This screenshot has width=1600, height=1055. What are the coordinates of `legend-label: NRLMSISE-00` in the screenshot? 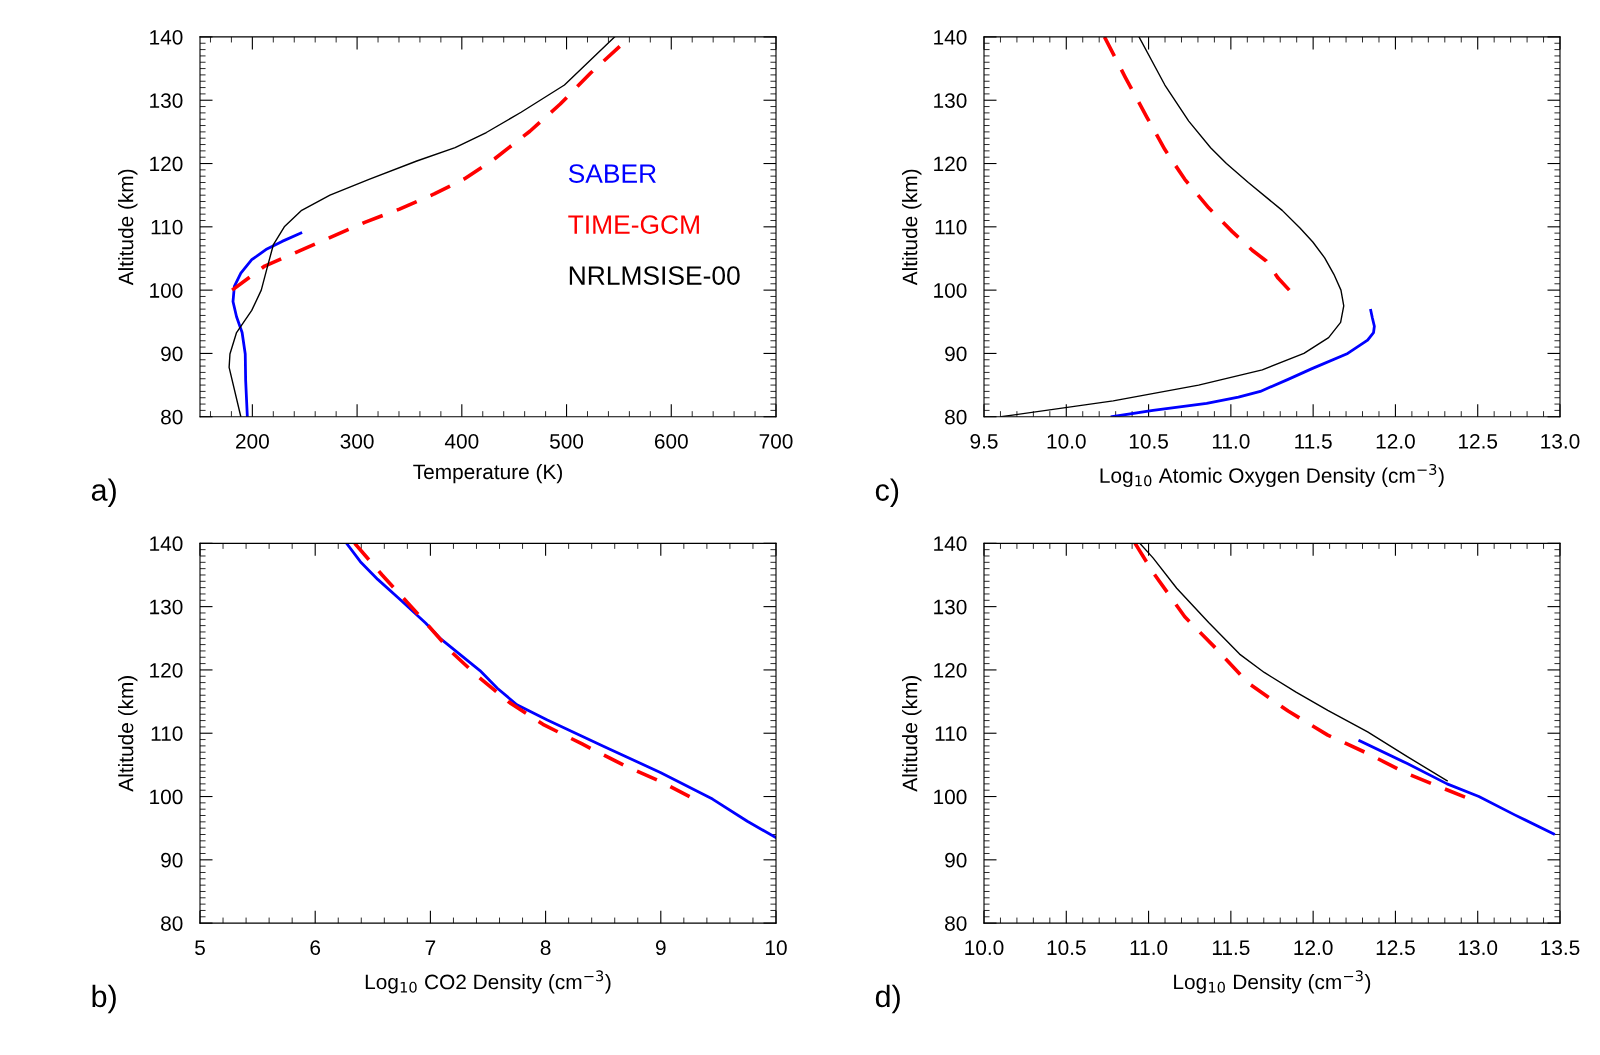 It's located at (654, 275).